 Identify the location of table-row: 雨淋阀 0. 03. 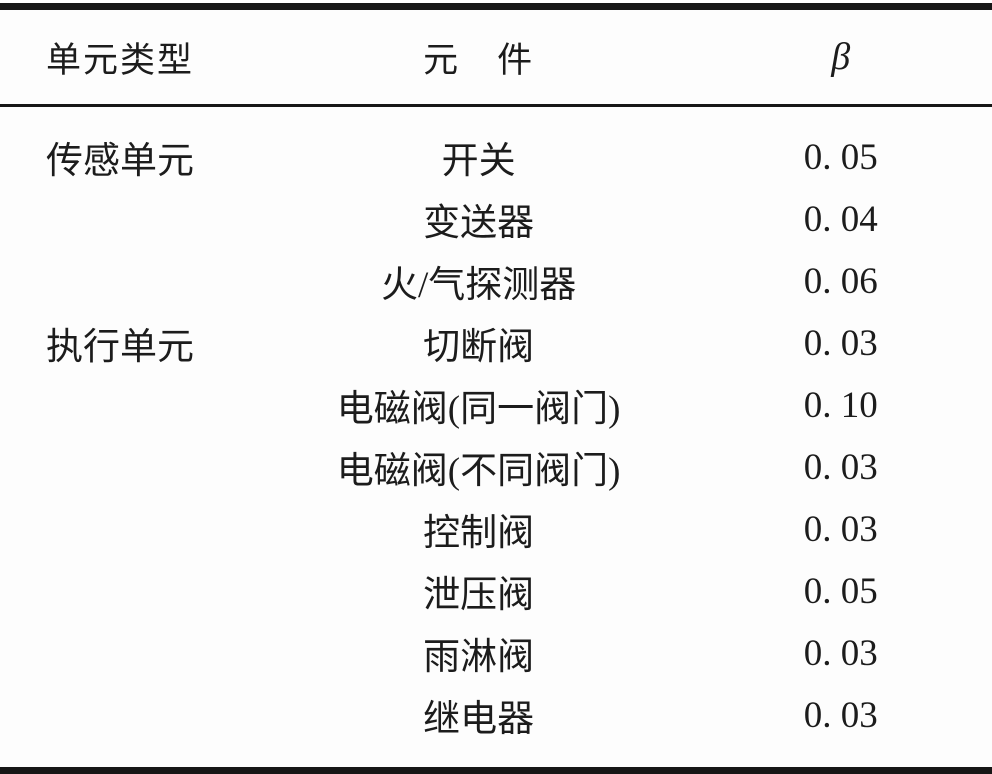
(496, 653).